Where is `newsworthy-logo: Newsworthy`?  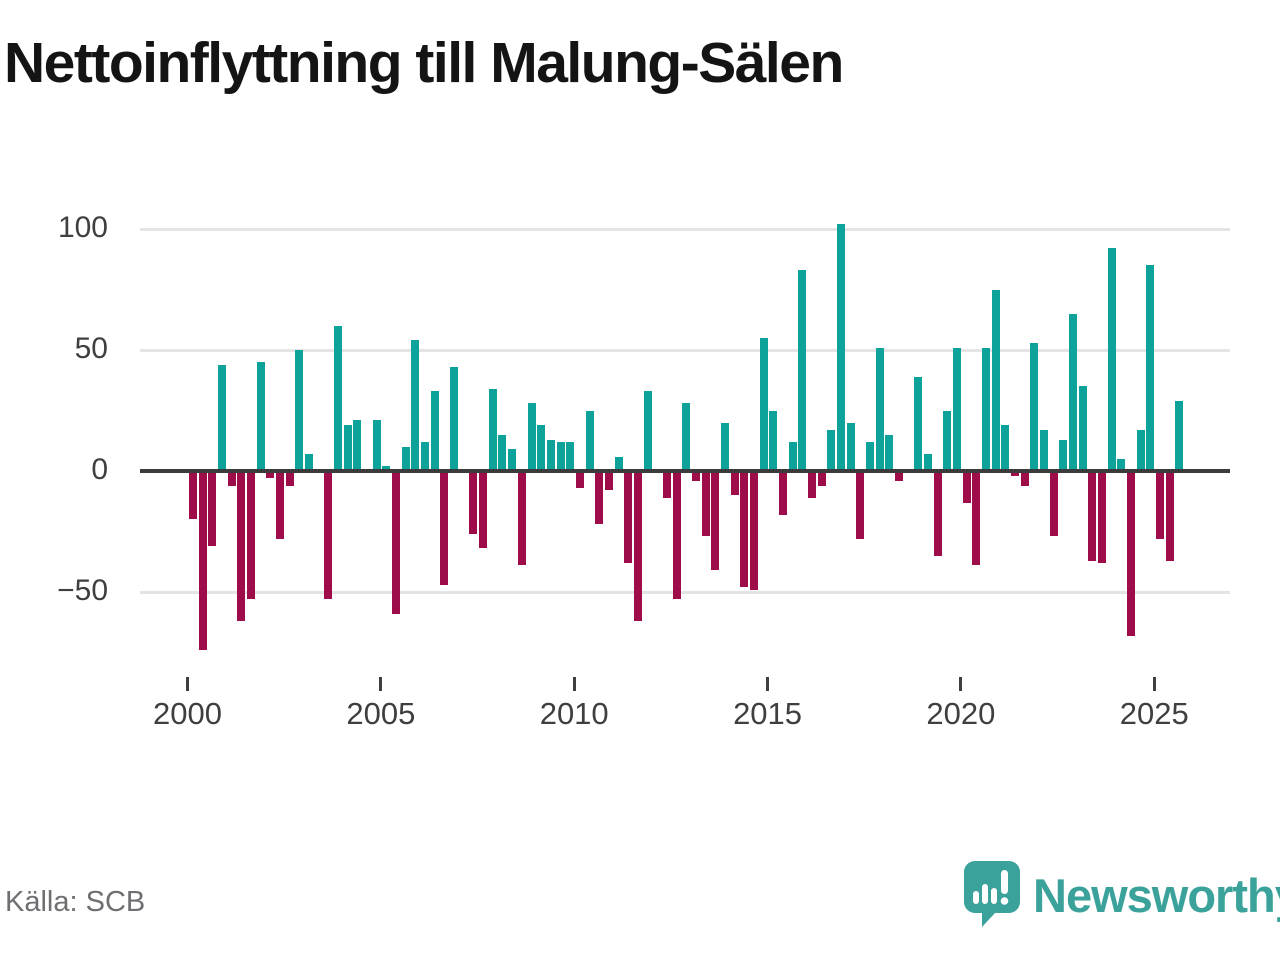
newsworthy-logo: Newsworthy is located at coordinates (1121, 896).